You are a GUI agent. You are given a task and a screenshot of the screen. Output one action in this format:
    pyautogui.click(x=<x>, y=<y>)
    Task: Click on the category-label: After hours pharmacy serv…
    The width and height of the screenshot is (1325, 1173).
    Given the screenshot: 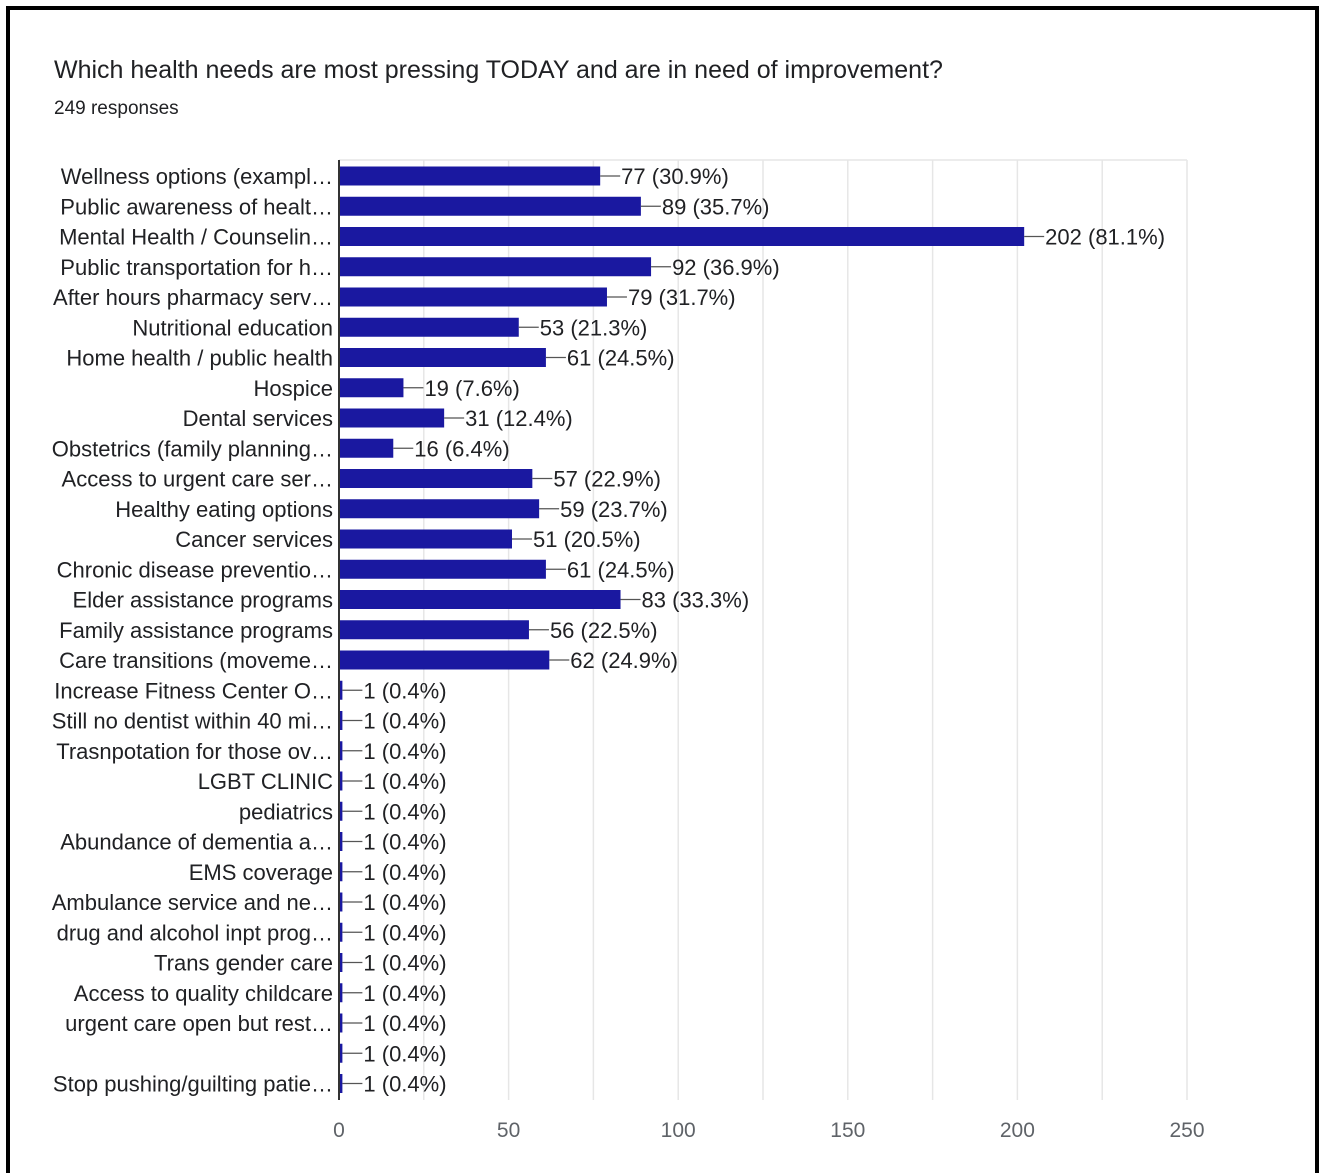 What is the action you would take?
    pyautogui.click(x=193, y=297)
    